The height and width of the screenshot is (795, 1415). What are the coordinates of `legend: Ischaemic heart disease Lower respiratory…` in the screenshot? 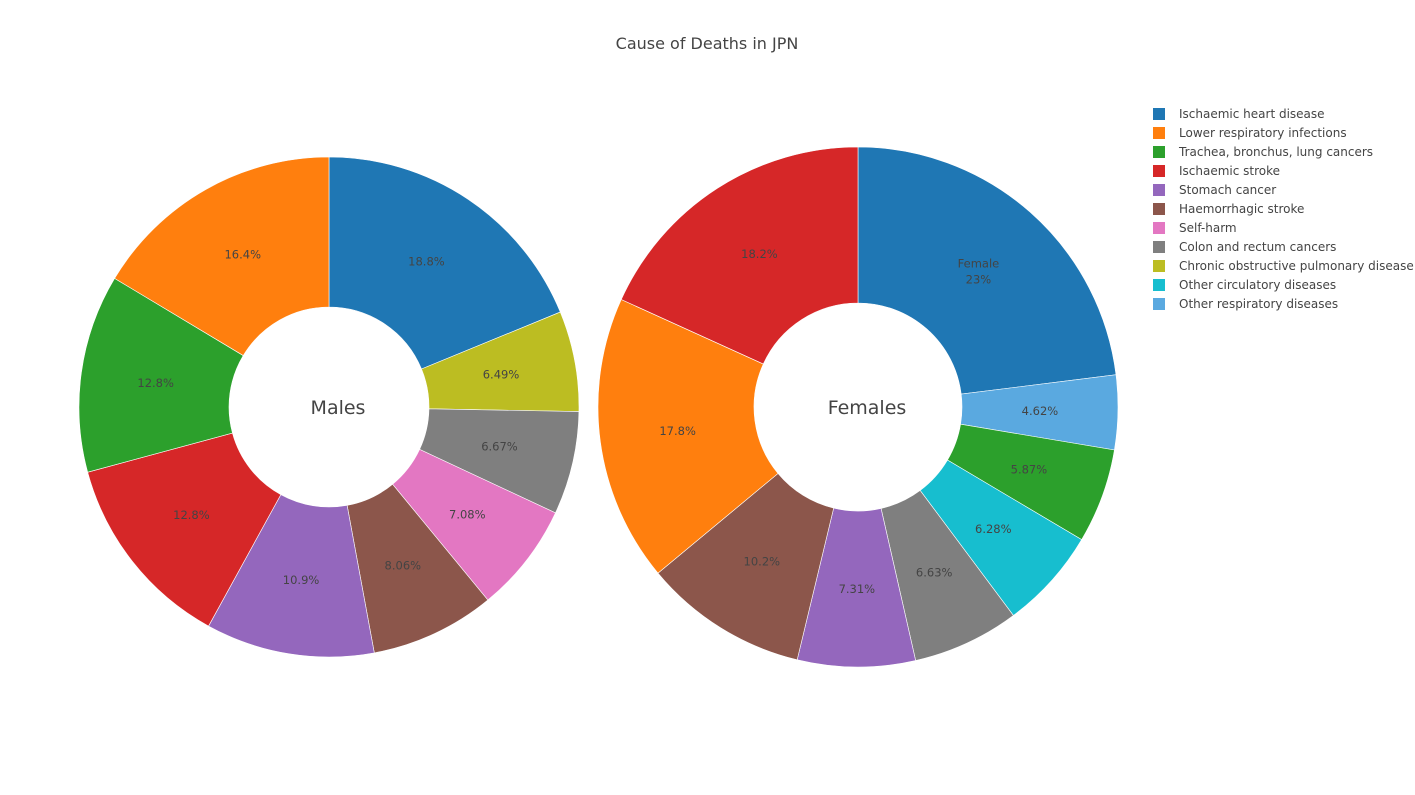 It's located at (1283, 209).